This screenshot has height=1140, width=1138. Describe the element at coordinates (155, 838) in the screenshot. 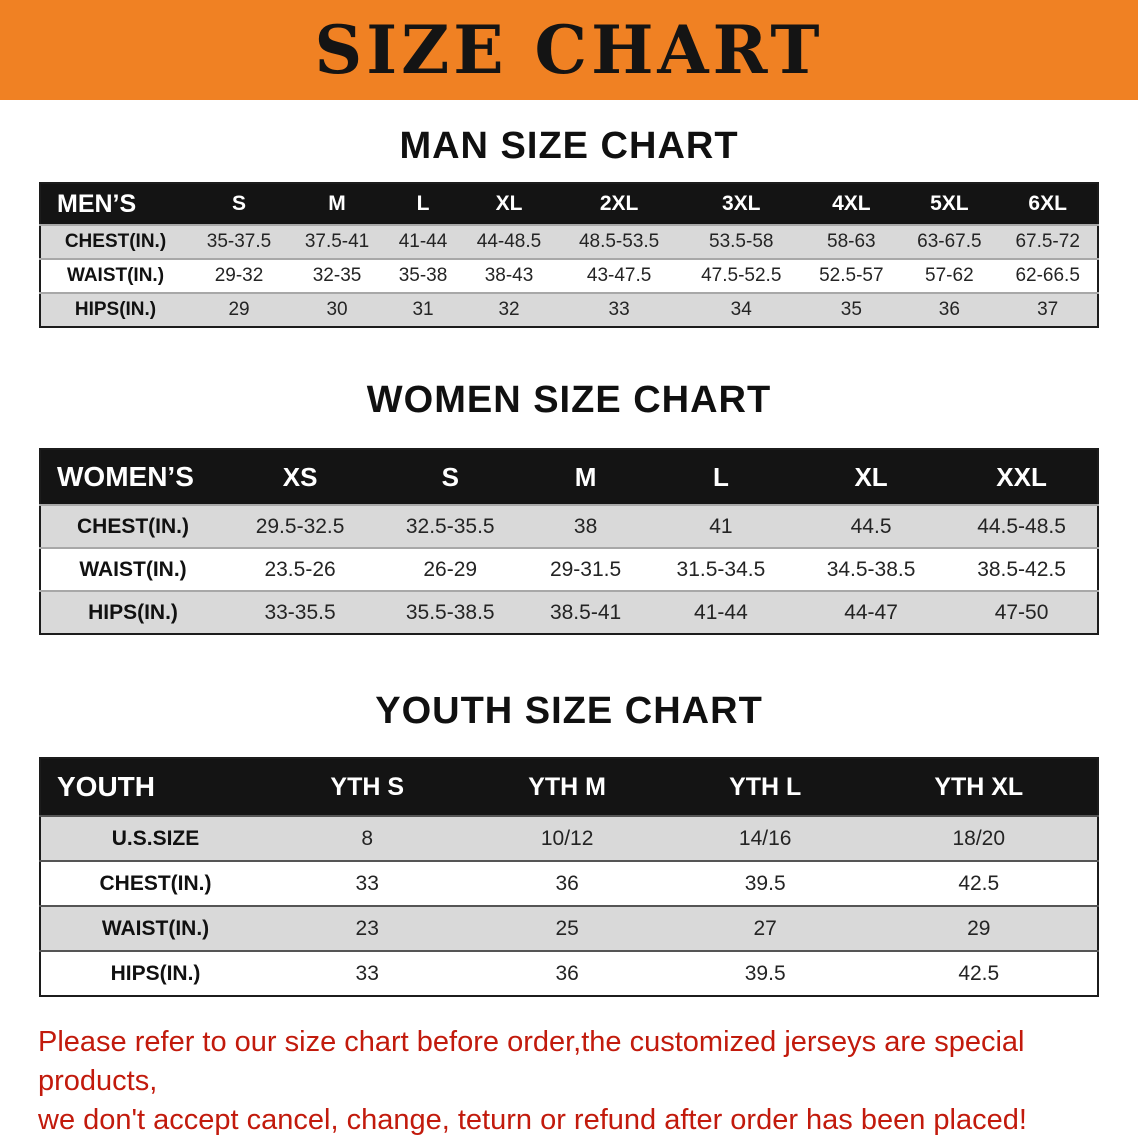

I see `row-label: U.S.SIZE` at that location.